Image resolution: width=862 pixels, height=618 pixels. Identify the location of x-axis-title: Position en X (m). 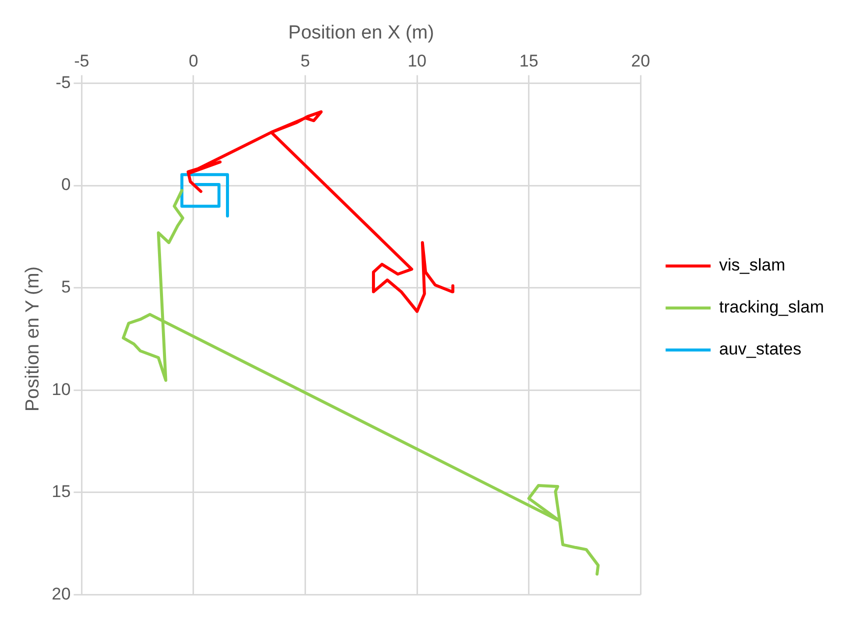
(361, 33).